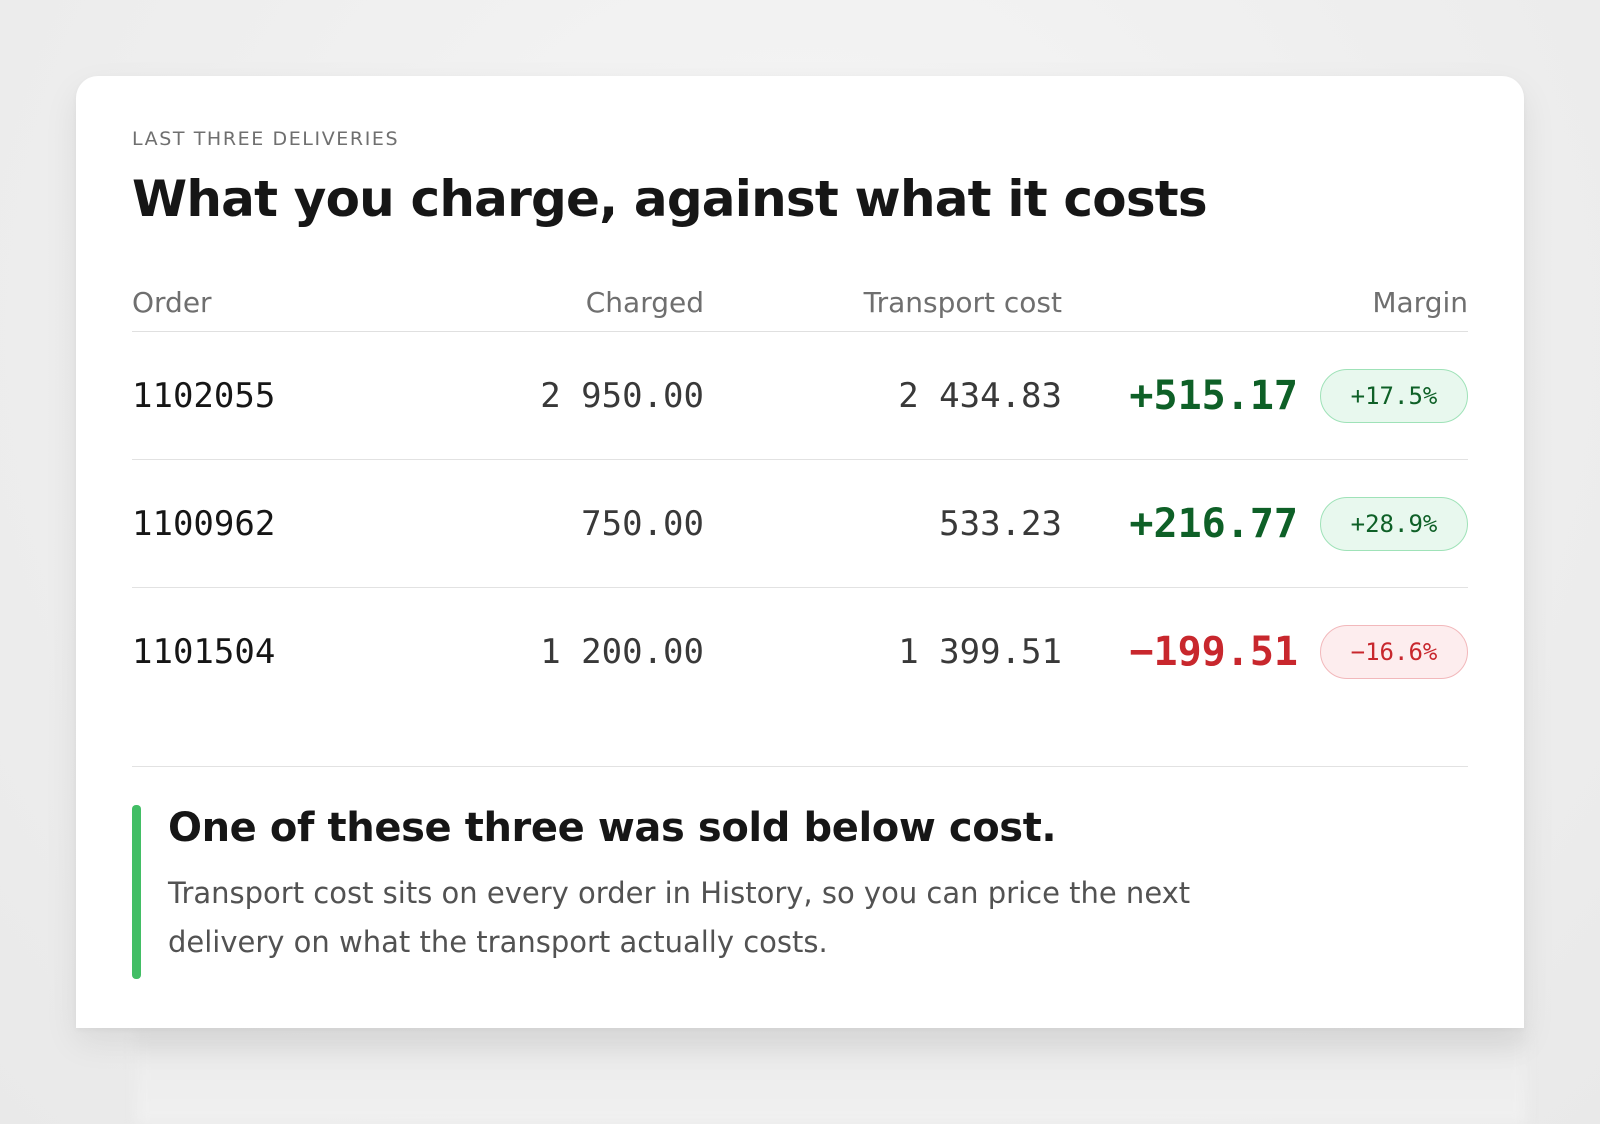 The width and height of the screenshot is (1600, 1124). I want to click on table-header-row: Order Charged Transport cost Margin, so click(800, 309).